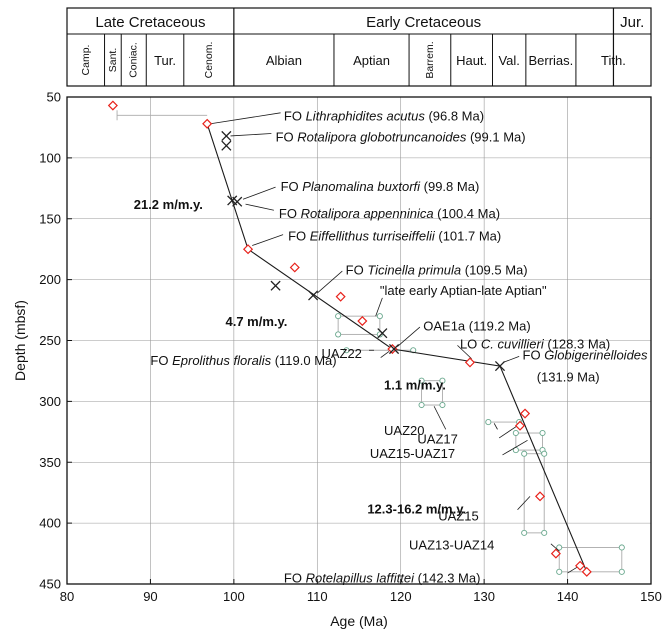  I want to click on annotation-part: (128.3 Ma), so click(577, 344).